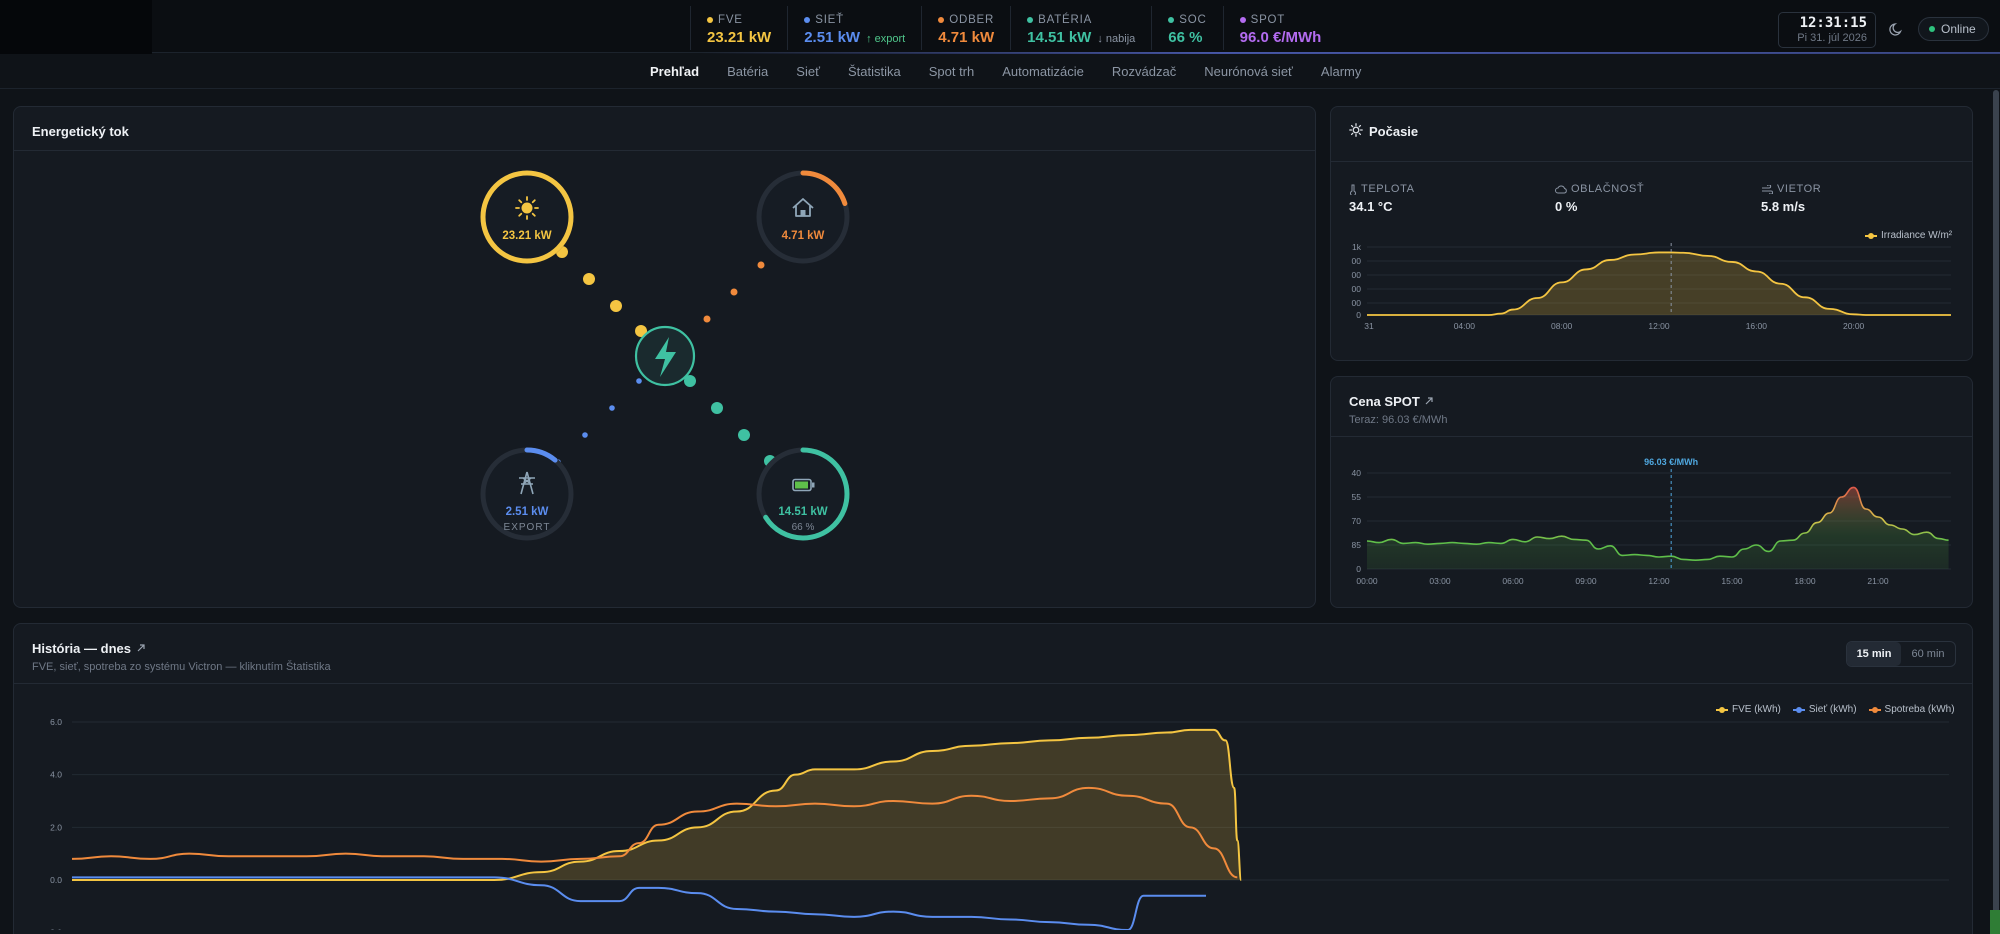 This screenshot has width=2000, height=934. What do you see at coordinates (1659, 283) in the screenshot?
I see `irradiance-line` at bounding box center [1659, 283].